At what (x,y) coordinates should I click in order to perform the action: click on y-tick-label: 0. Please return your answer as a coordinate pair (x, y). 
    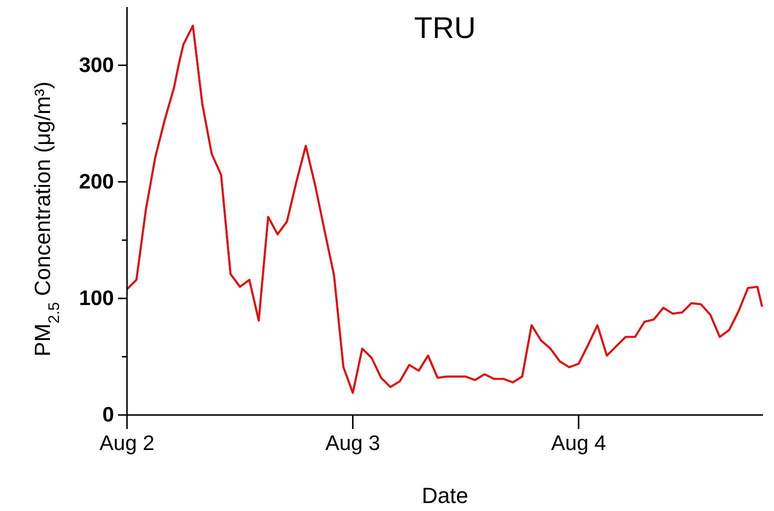
    Looking at the image, I should click on (108, 415).